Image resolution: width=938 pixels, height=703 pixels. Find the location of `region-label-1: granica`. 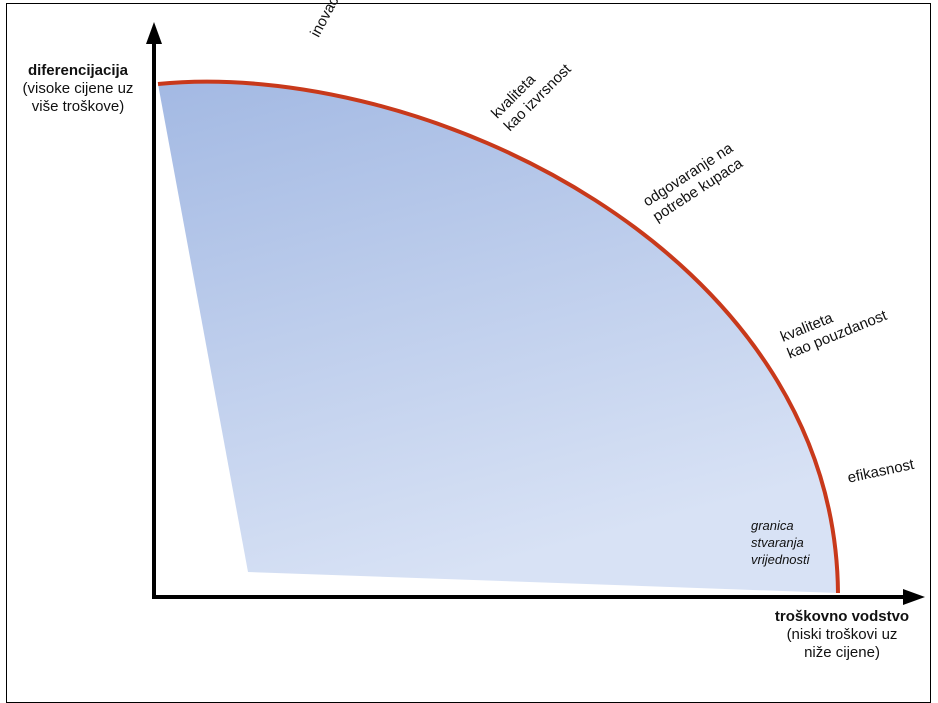

region-label-1: granica is located at coordinates (772, 525).